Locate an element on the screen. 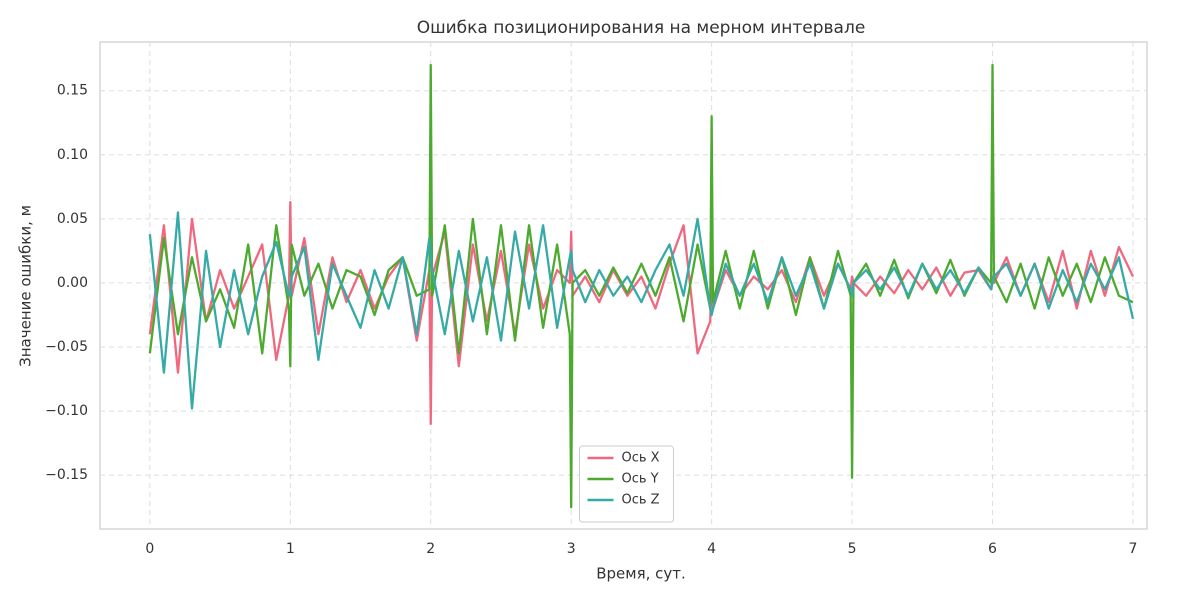  x-tick-label: 0 is located at coordinates (149, 549).